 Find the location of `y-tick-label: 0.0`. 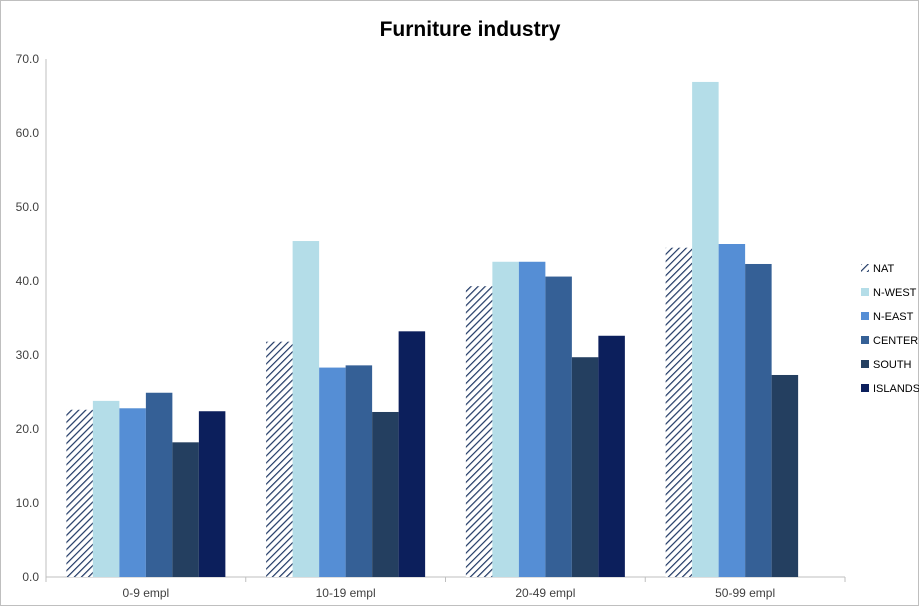

y-tick-label: 0.0 is located at coordinates (30, 577).